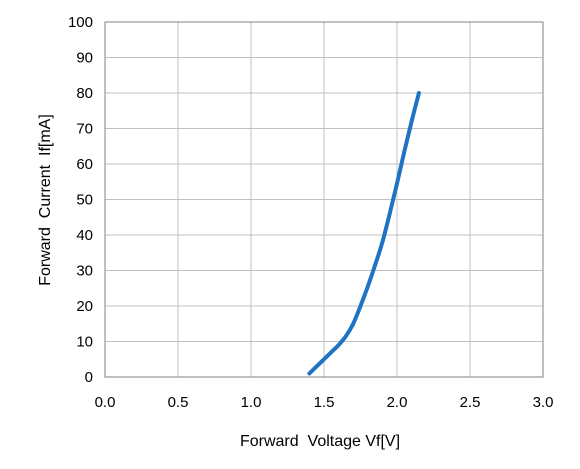  Describe the element at coordinates (397, 402) in the screenshot. I see `x-tick-label: 2.0` at that location.